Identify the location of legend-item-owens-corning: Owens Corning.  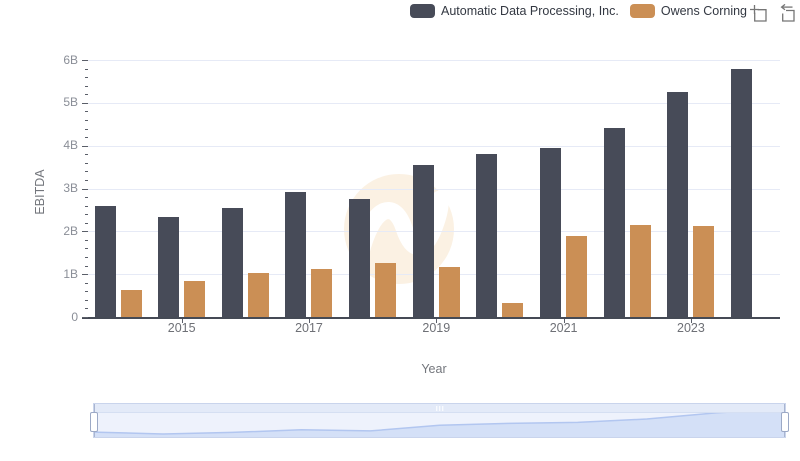
(688, 11).